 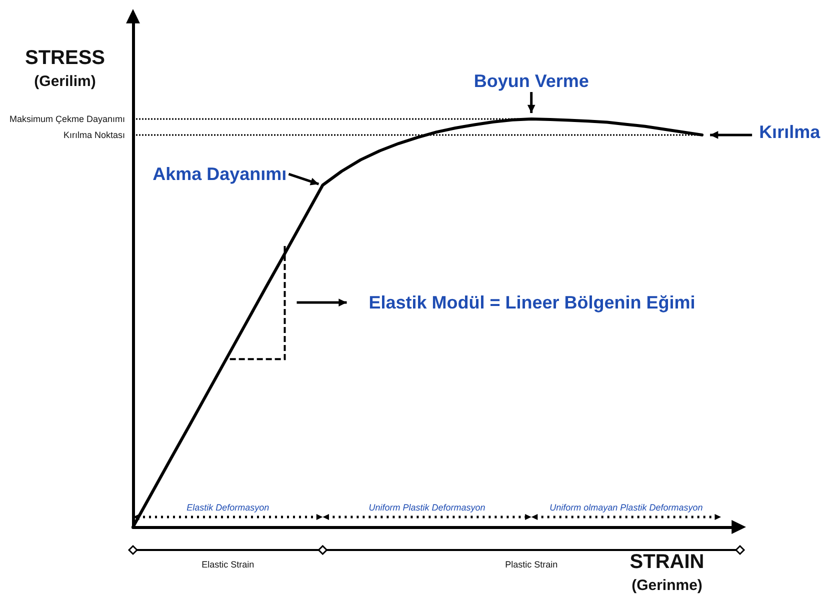 What do you see at coordinates (531, 565) in the screenshot?
I see `text: Plastic Strain` at bounding box center [531, 565].